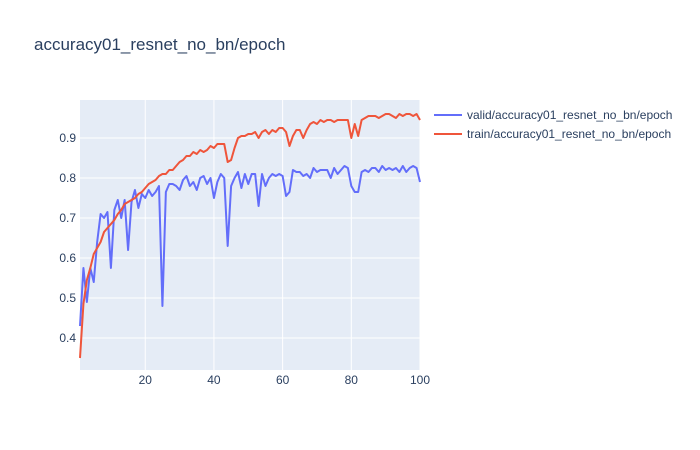 Image resolution: width=700 pixels, height=450 pixels. What do you see at coordinates (569, 134) in the screenshot?
I see `legend-label: train/accuracy01_resnet_no_bn/epoch` at bounding box center [569, 134].